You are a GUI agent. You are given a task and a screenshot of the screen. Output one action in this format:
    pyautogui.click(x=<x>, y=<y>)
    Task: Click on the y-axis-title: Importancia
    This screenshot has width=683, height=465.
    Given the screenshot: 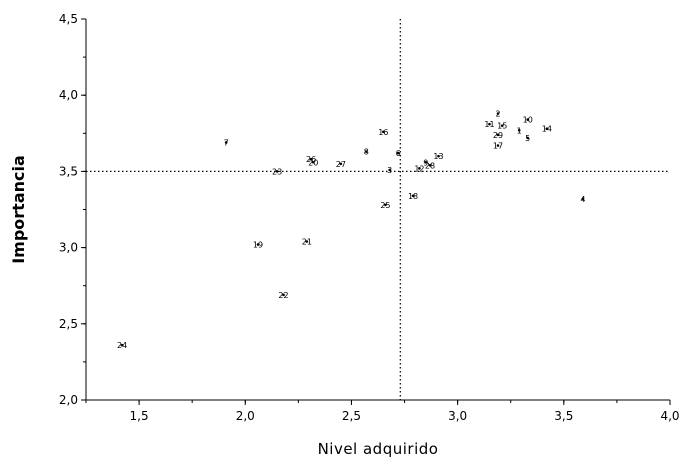 What is the action you would take?
    pyautogui.click(x=18, y=209)
    